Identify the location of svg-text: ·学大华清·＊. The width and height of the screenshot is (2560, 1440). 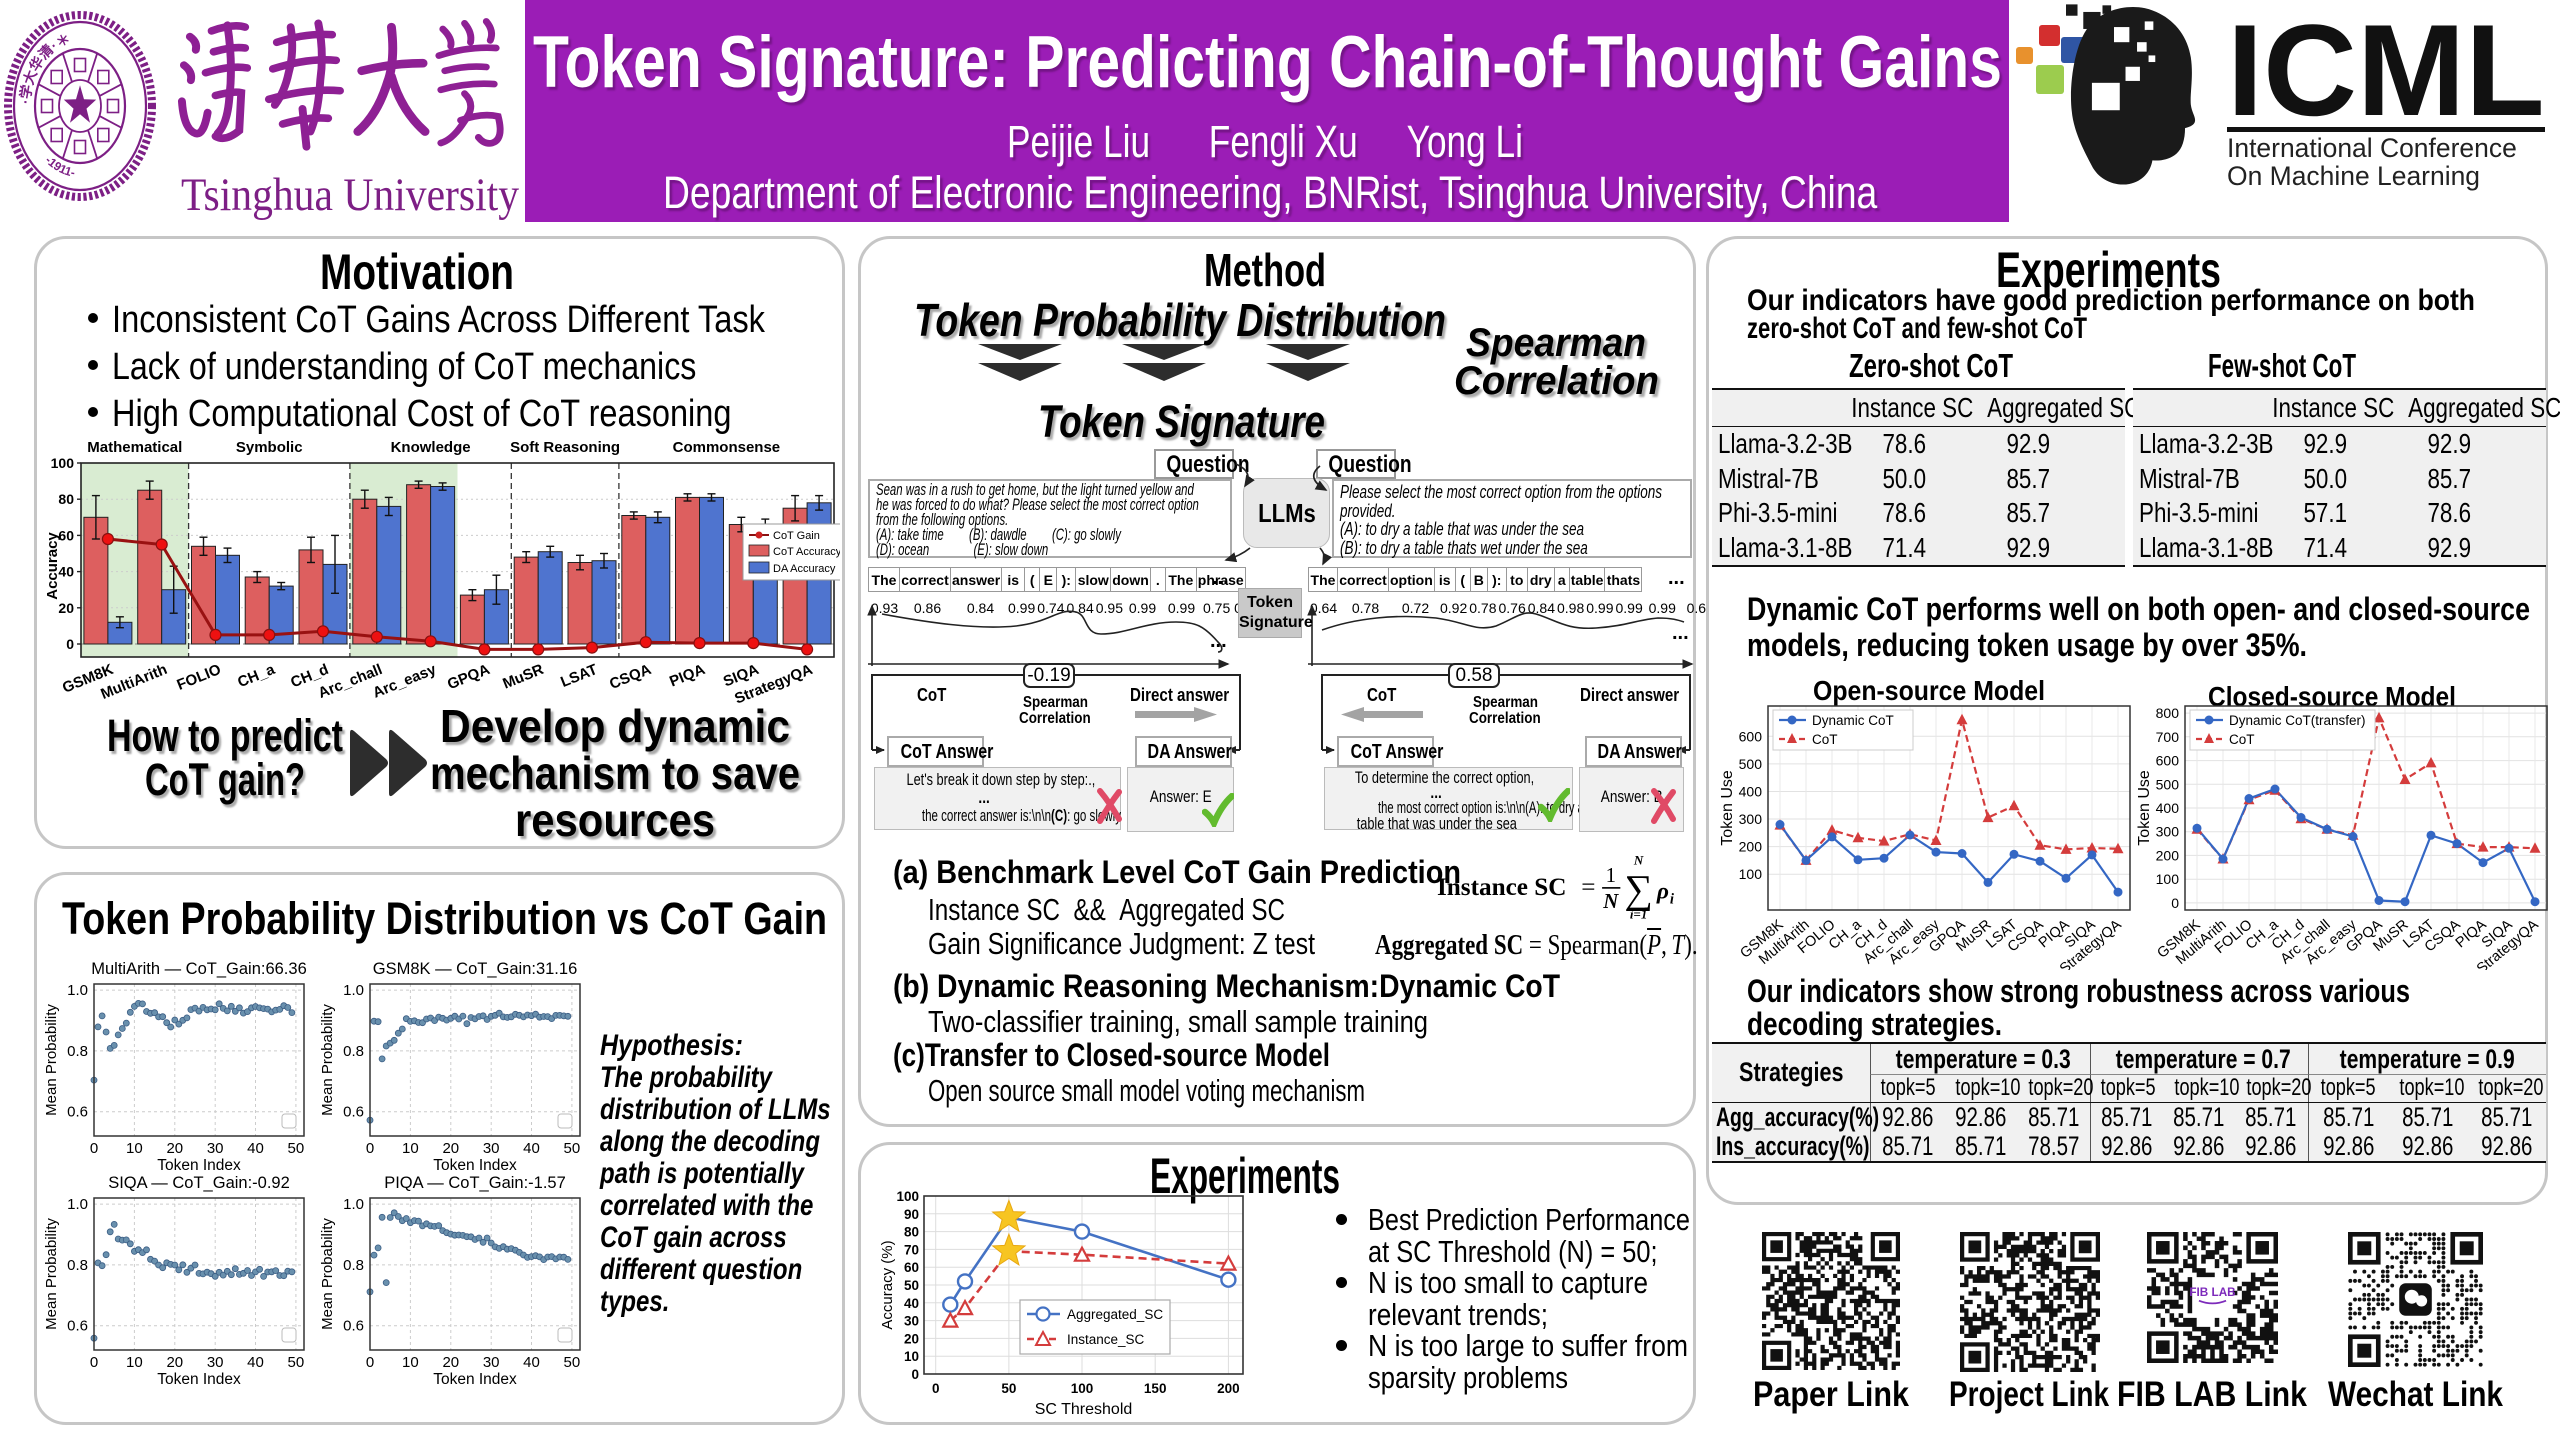
(44, 67).